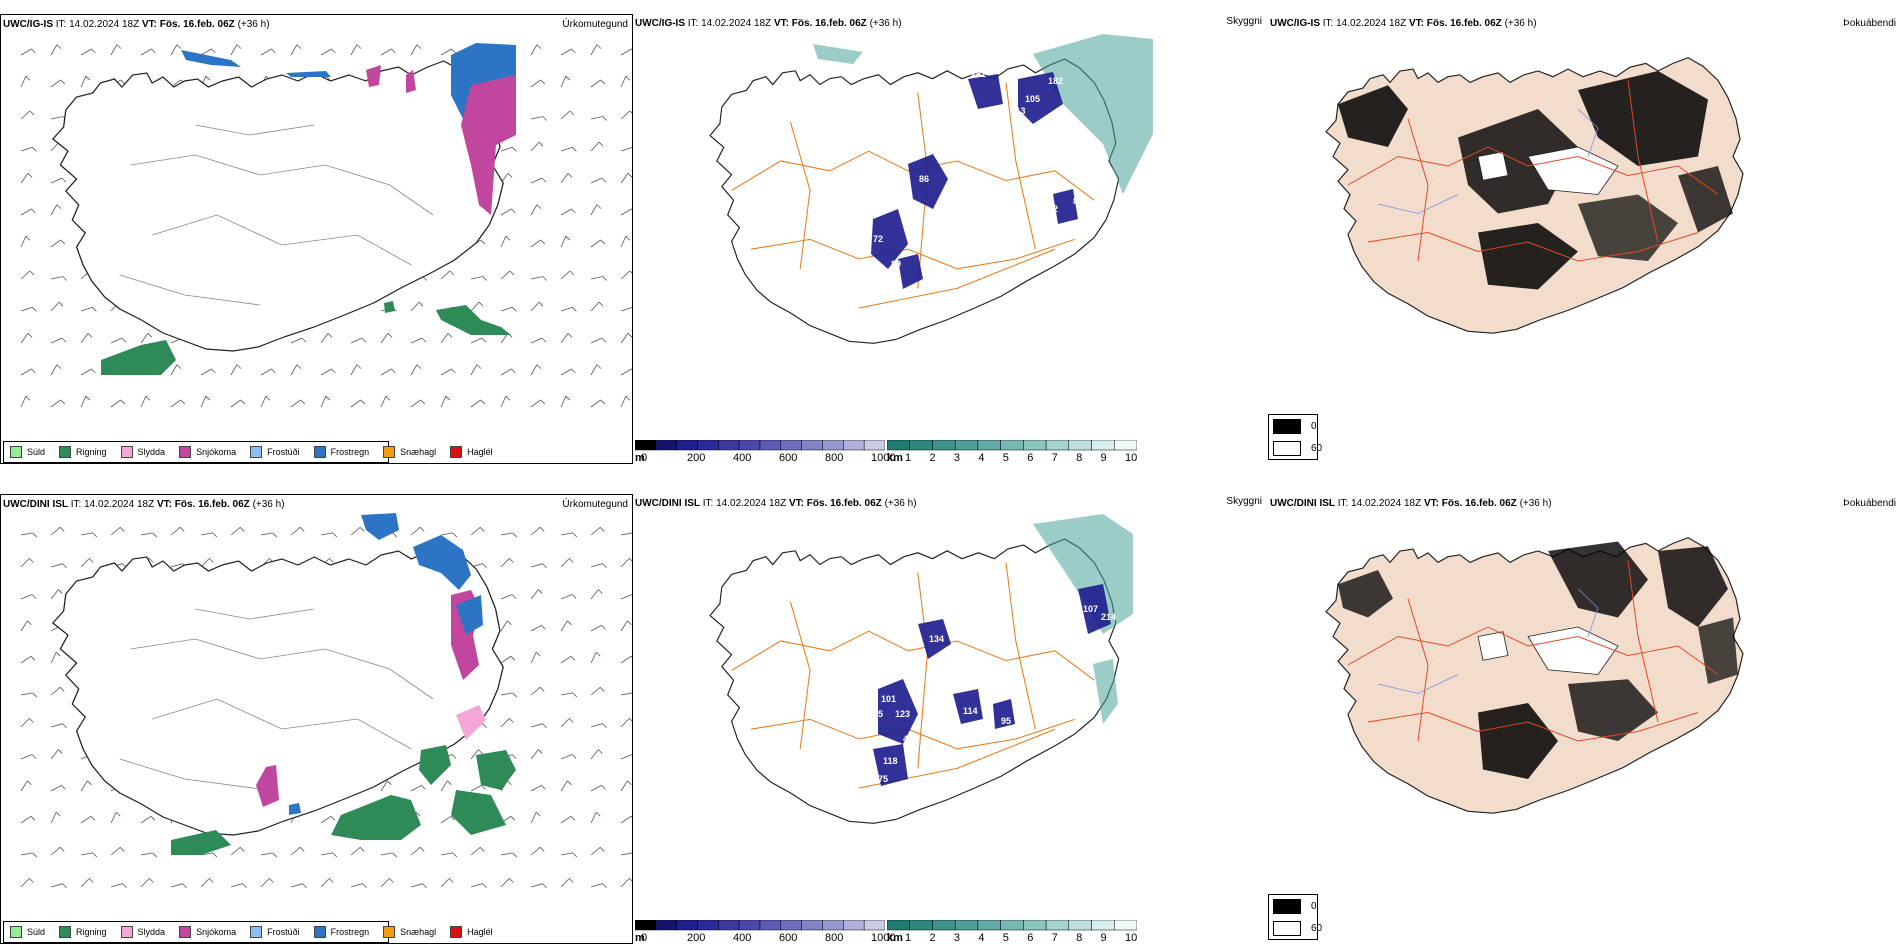 This screenshot has width=1900, height=950. What do you see at coordinates (350, 452) in the screenshot?
I see `legend-label: Frostregn` at bounding box center [350, 452].